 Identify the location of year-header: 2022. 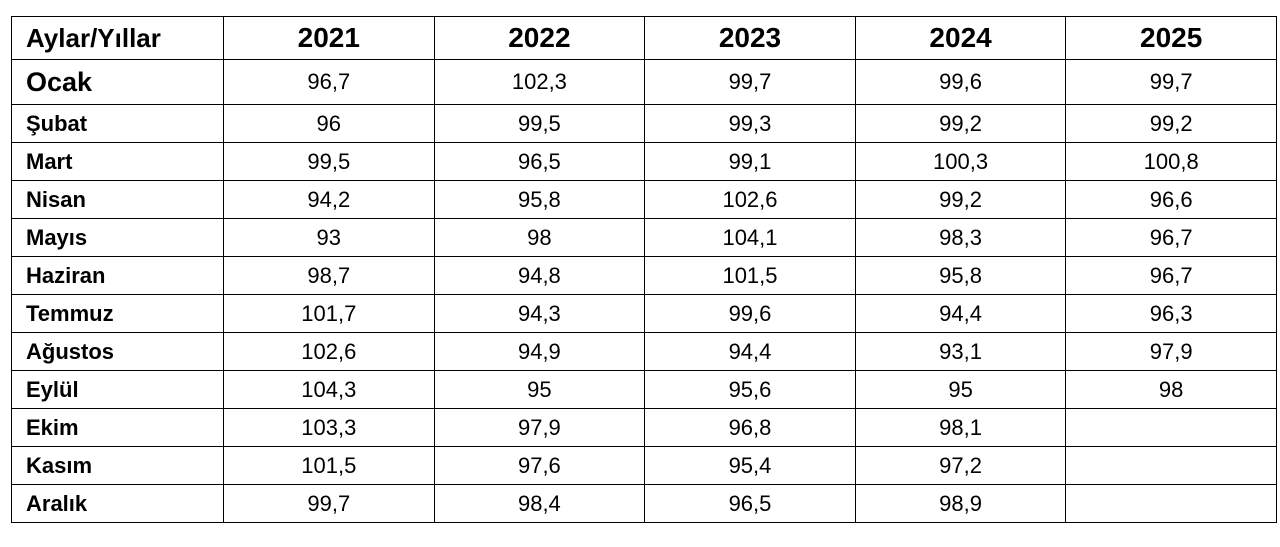
(539, 38).